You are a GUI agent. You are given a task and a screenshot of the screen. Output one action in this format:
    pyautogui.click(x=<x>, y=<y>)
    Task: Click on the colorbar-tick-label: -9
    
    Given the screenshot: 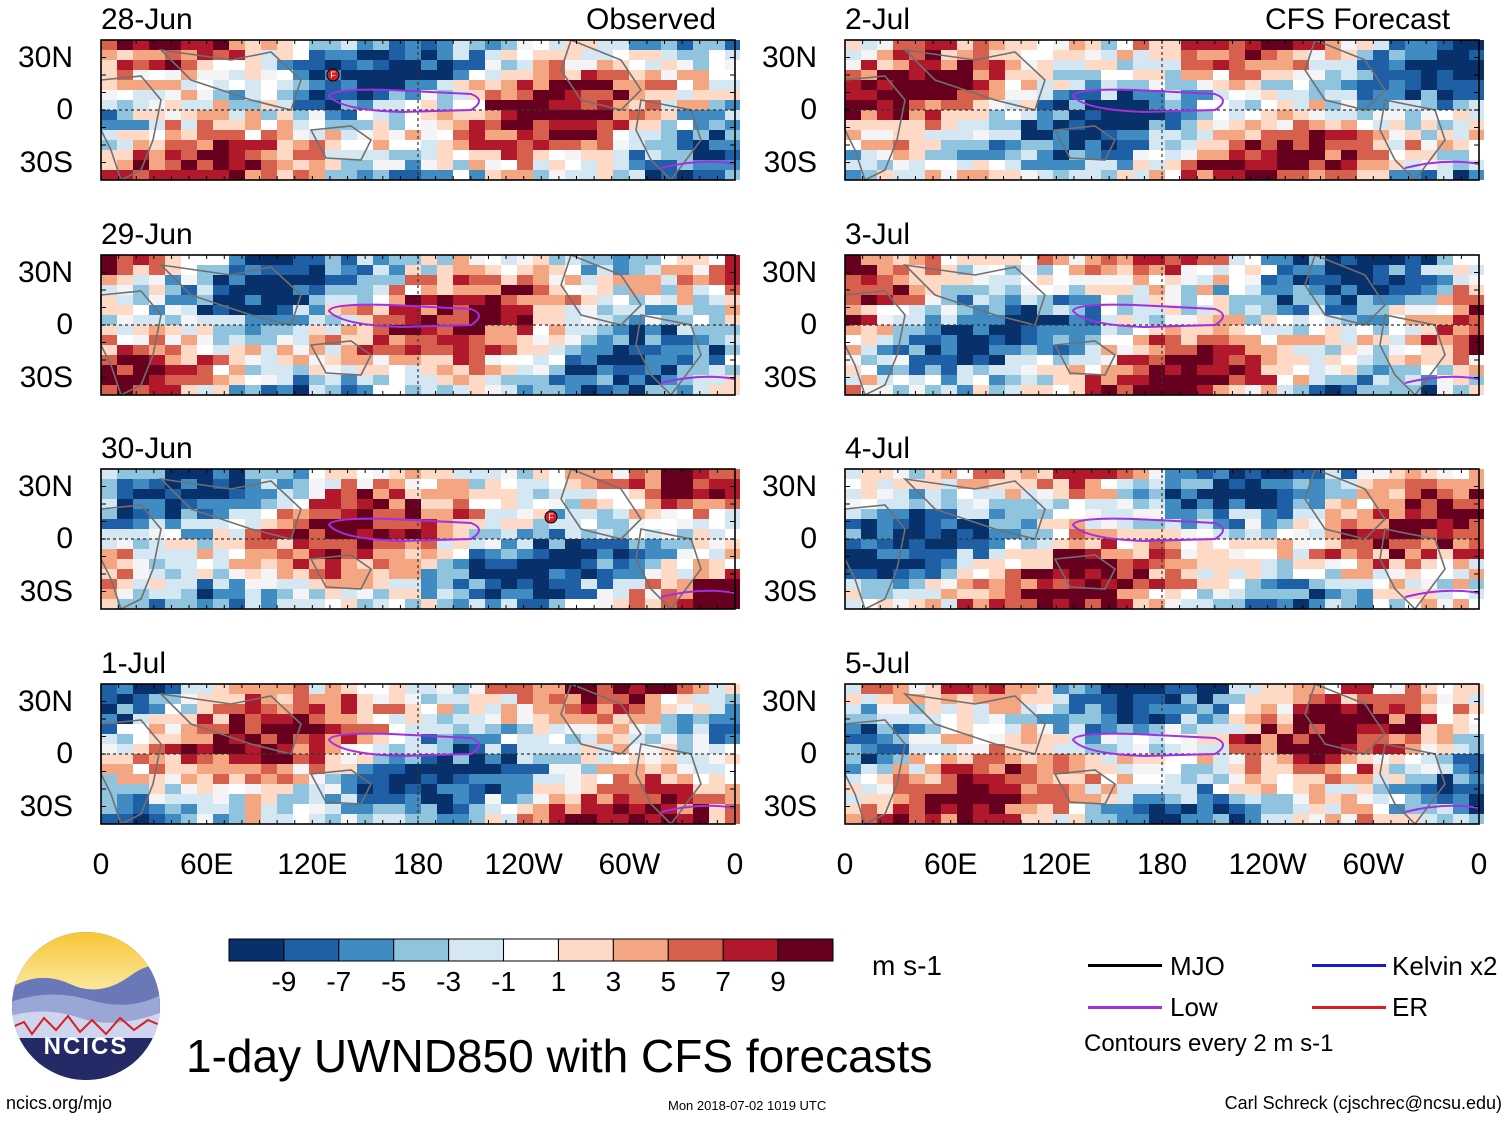 What is the action you would take?
    pyautogui.click(x=284, y=981)
    